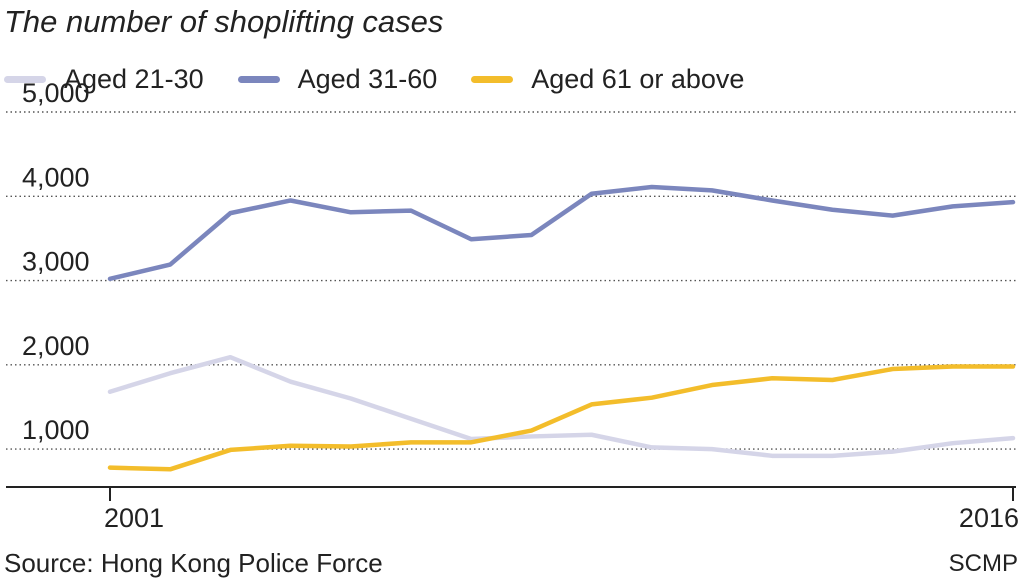 The height and width of the screenshot is (583, 1024). What do you see at coordinates (983, 563) in the screenshot?
I see `credit-note: SCMP` at bounding box center [983, 563].